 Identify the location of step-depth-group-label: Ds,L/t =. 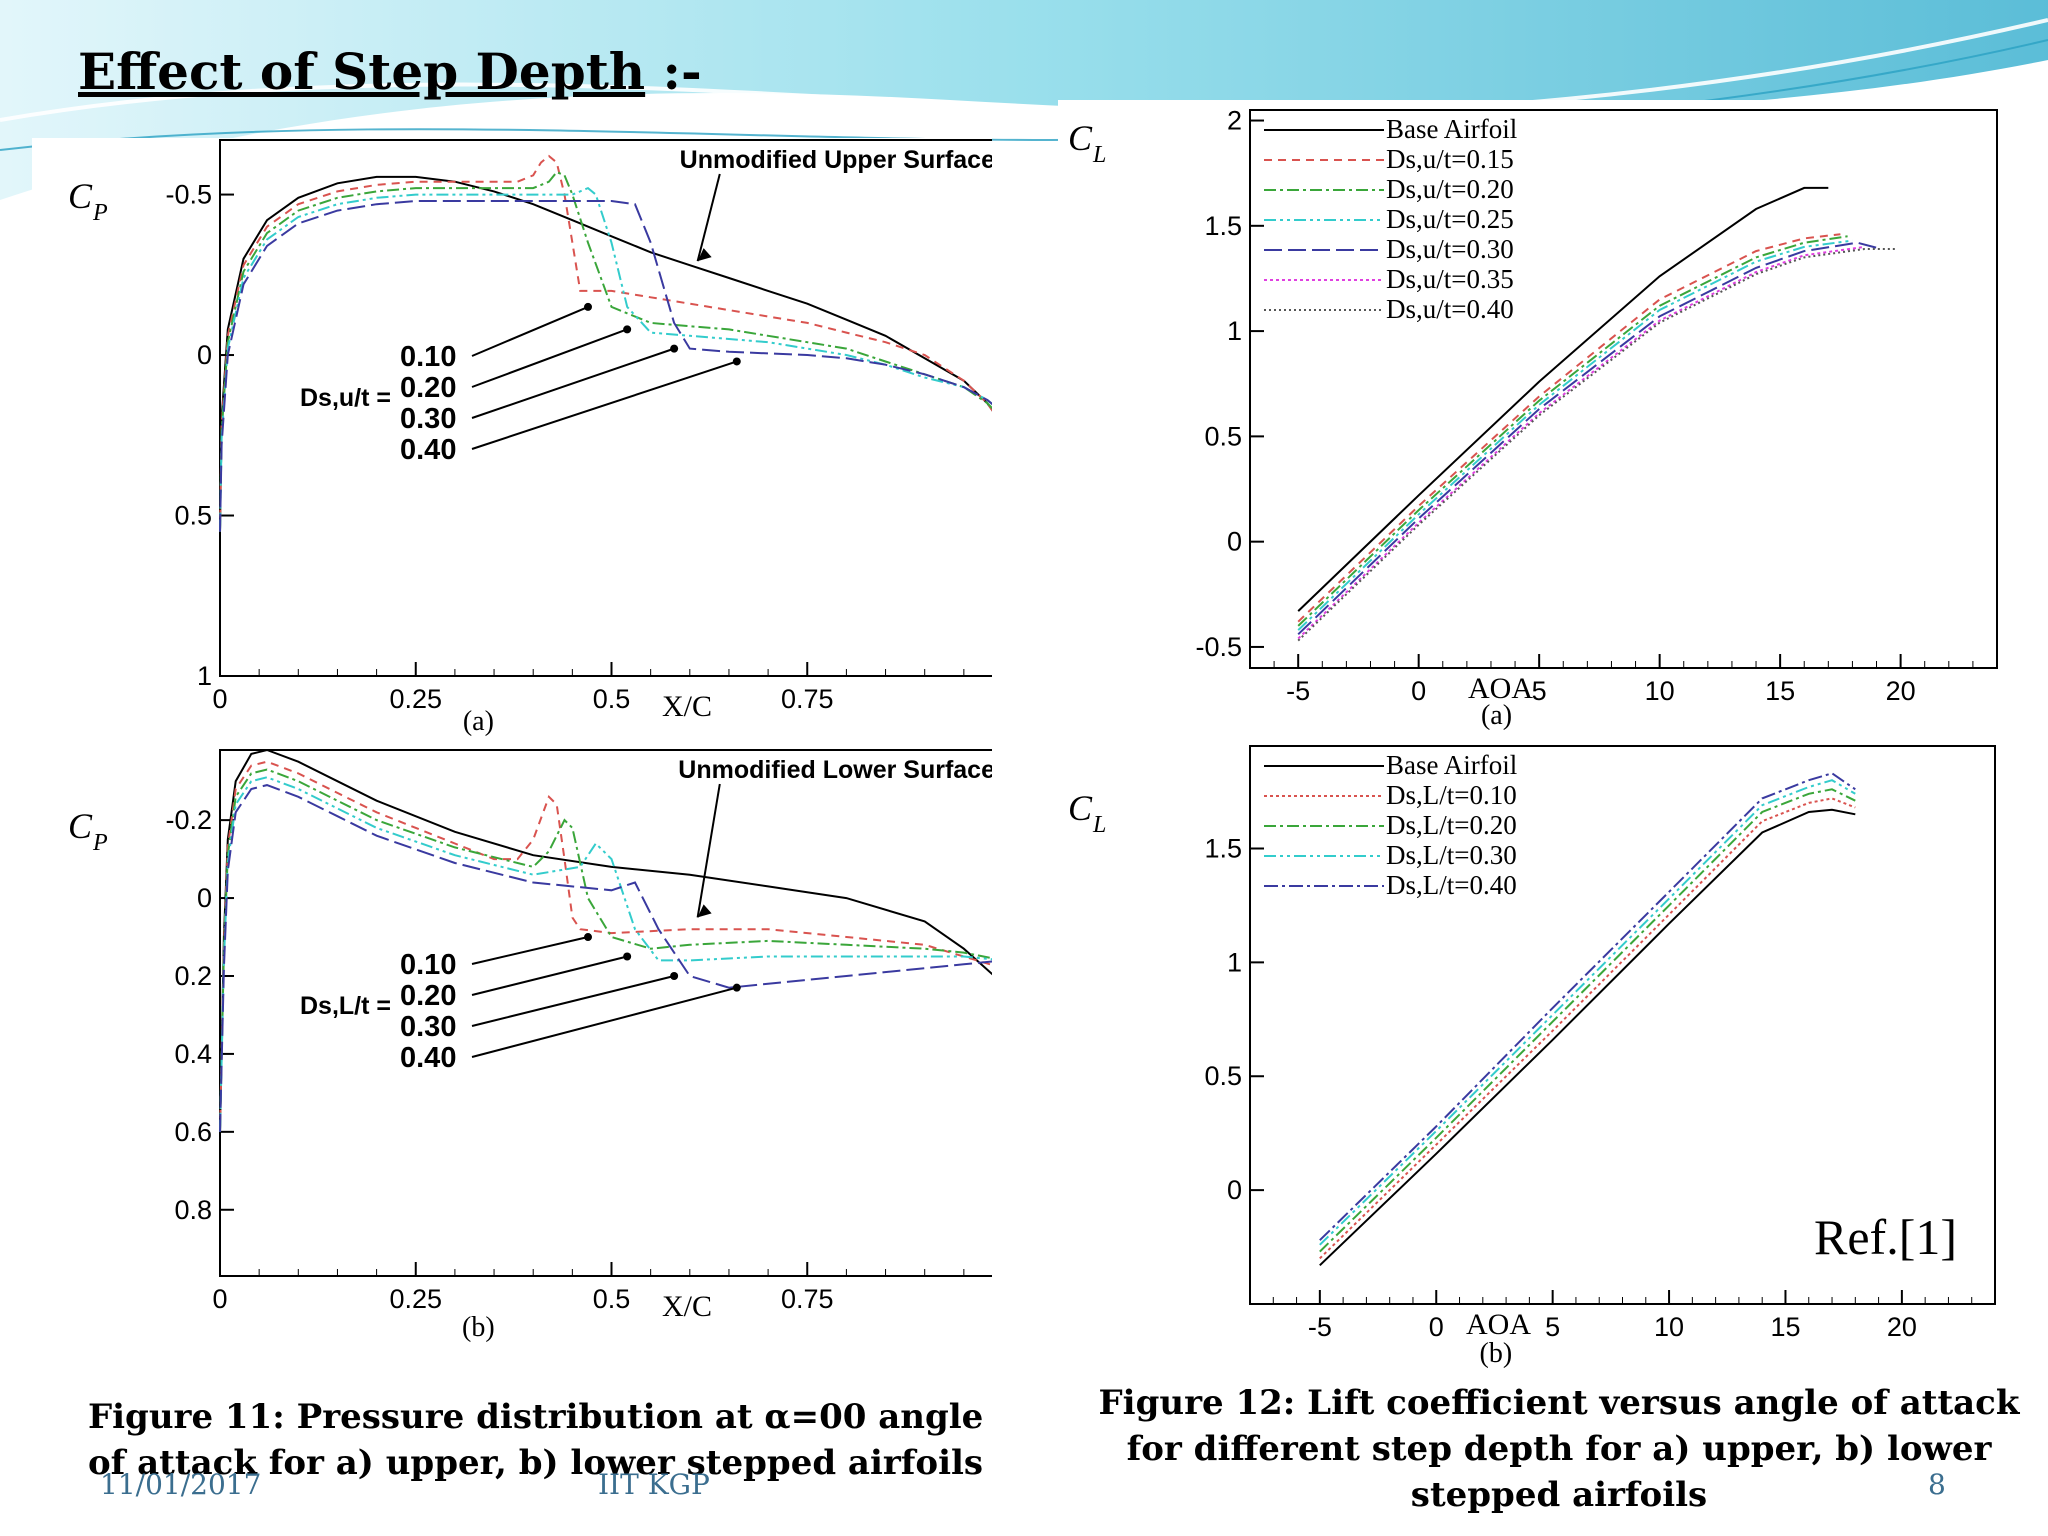
(345, 1006).